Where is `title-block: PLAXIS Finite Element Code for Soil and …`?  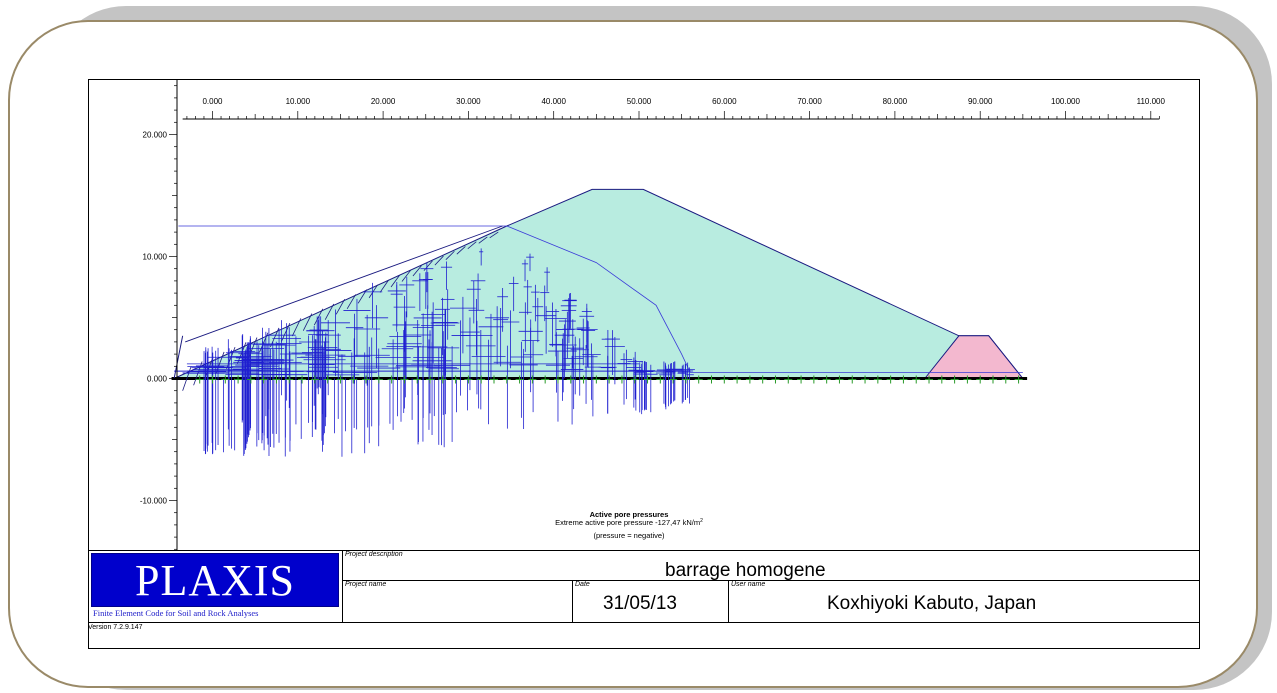
title-block: PLAXIS Finite Element Code for Soil and … is located at coordinates (644, 586).